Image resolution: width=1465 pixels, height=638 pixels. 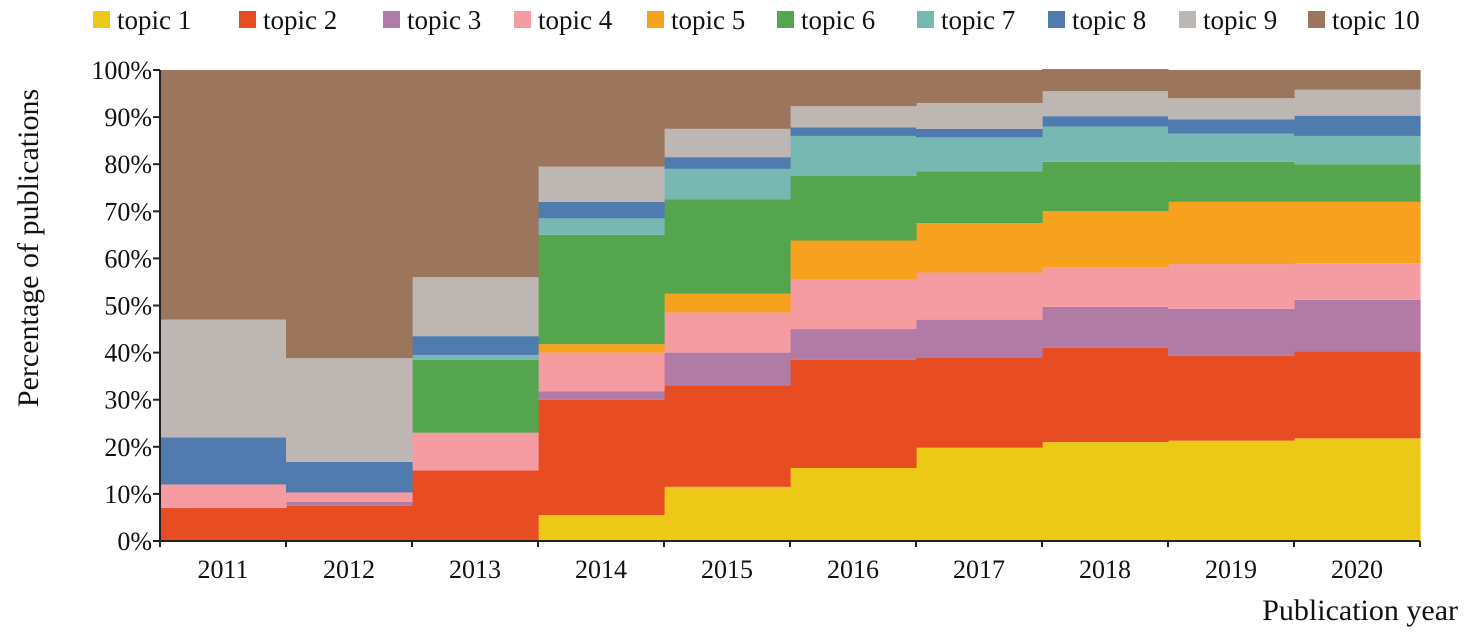 I want to click on segment-topic-8-2012, so click(x=349, y=477).